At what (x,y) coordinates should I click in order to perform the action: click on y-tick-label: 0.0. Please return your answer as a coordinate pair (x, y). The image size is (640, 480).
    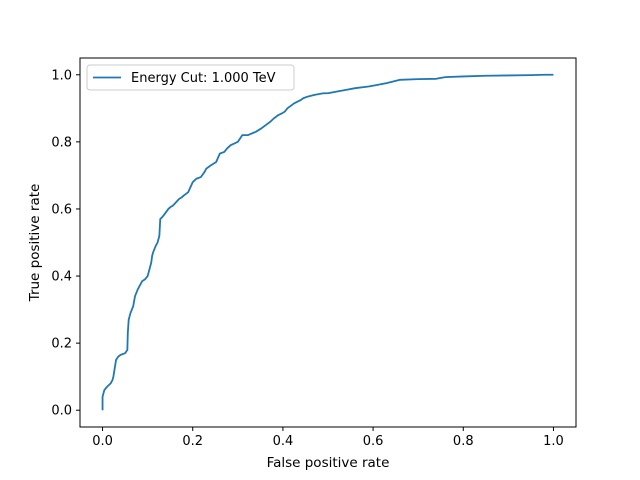
    Looking at the image, I should click on (61, 411).